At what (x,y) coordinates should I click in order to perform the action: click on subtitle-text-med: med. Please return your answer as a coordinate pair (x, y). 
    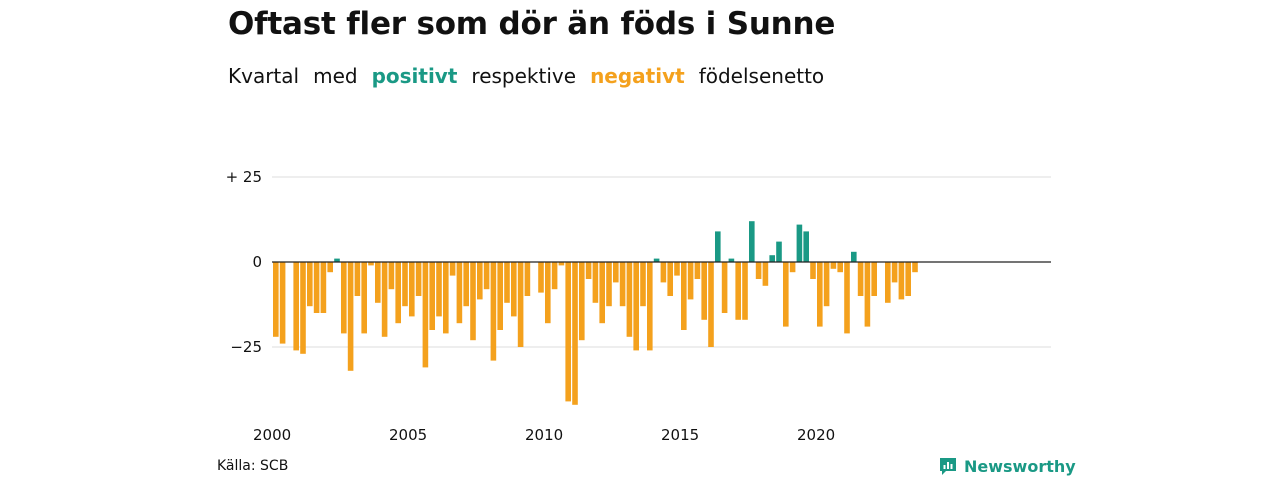
    Looking at the image, I should click on (335, 76).